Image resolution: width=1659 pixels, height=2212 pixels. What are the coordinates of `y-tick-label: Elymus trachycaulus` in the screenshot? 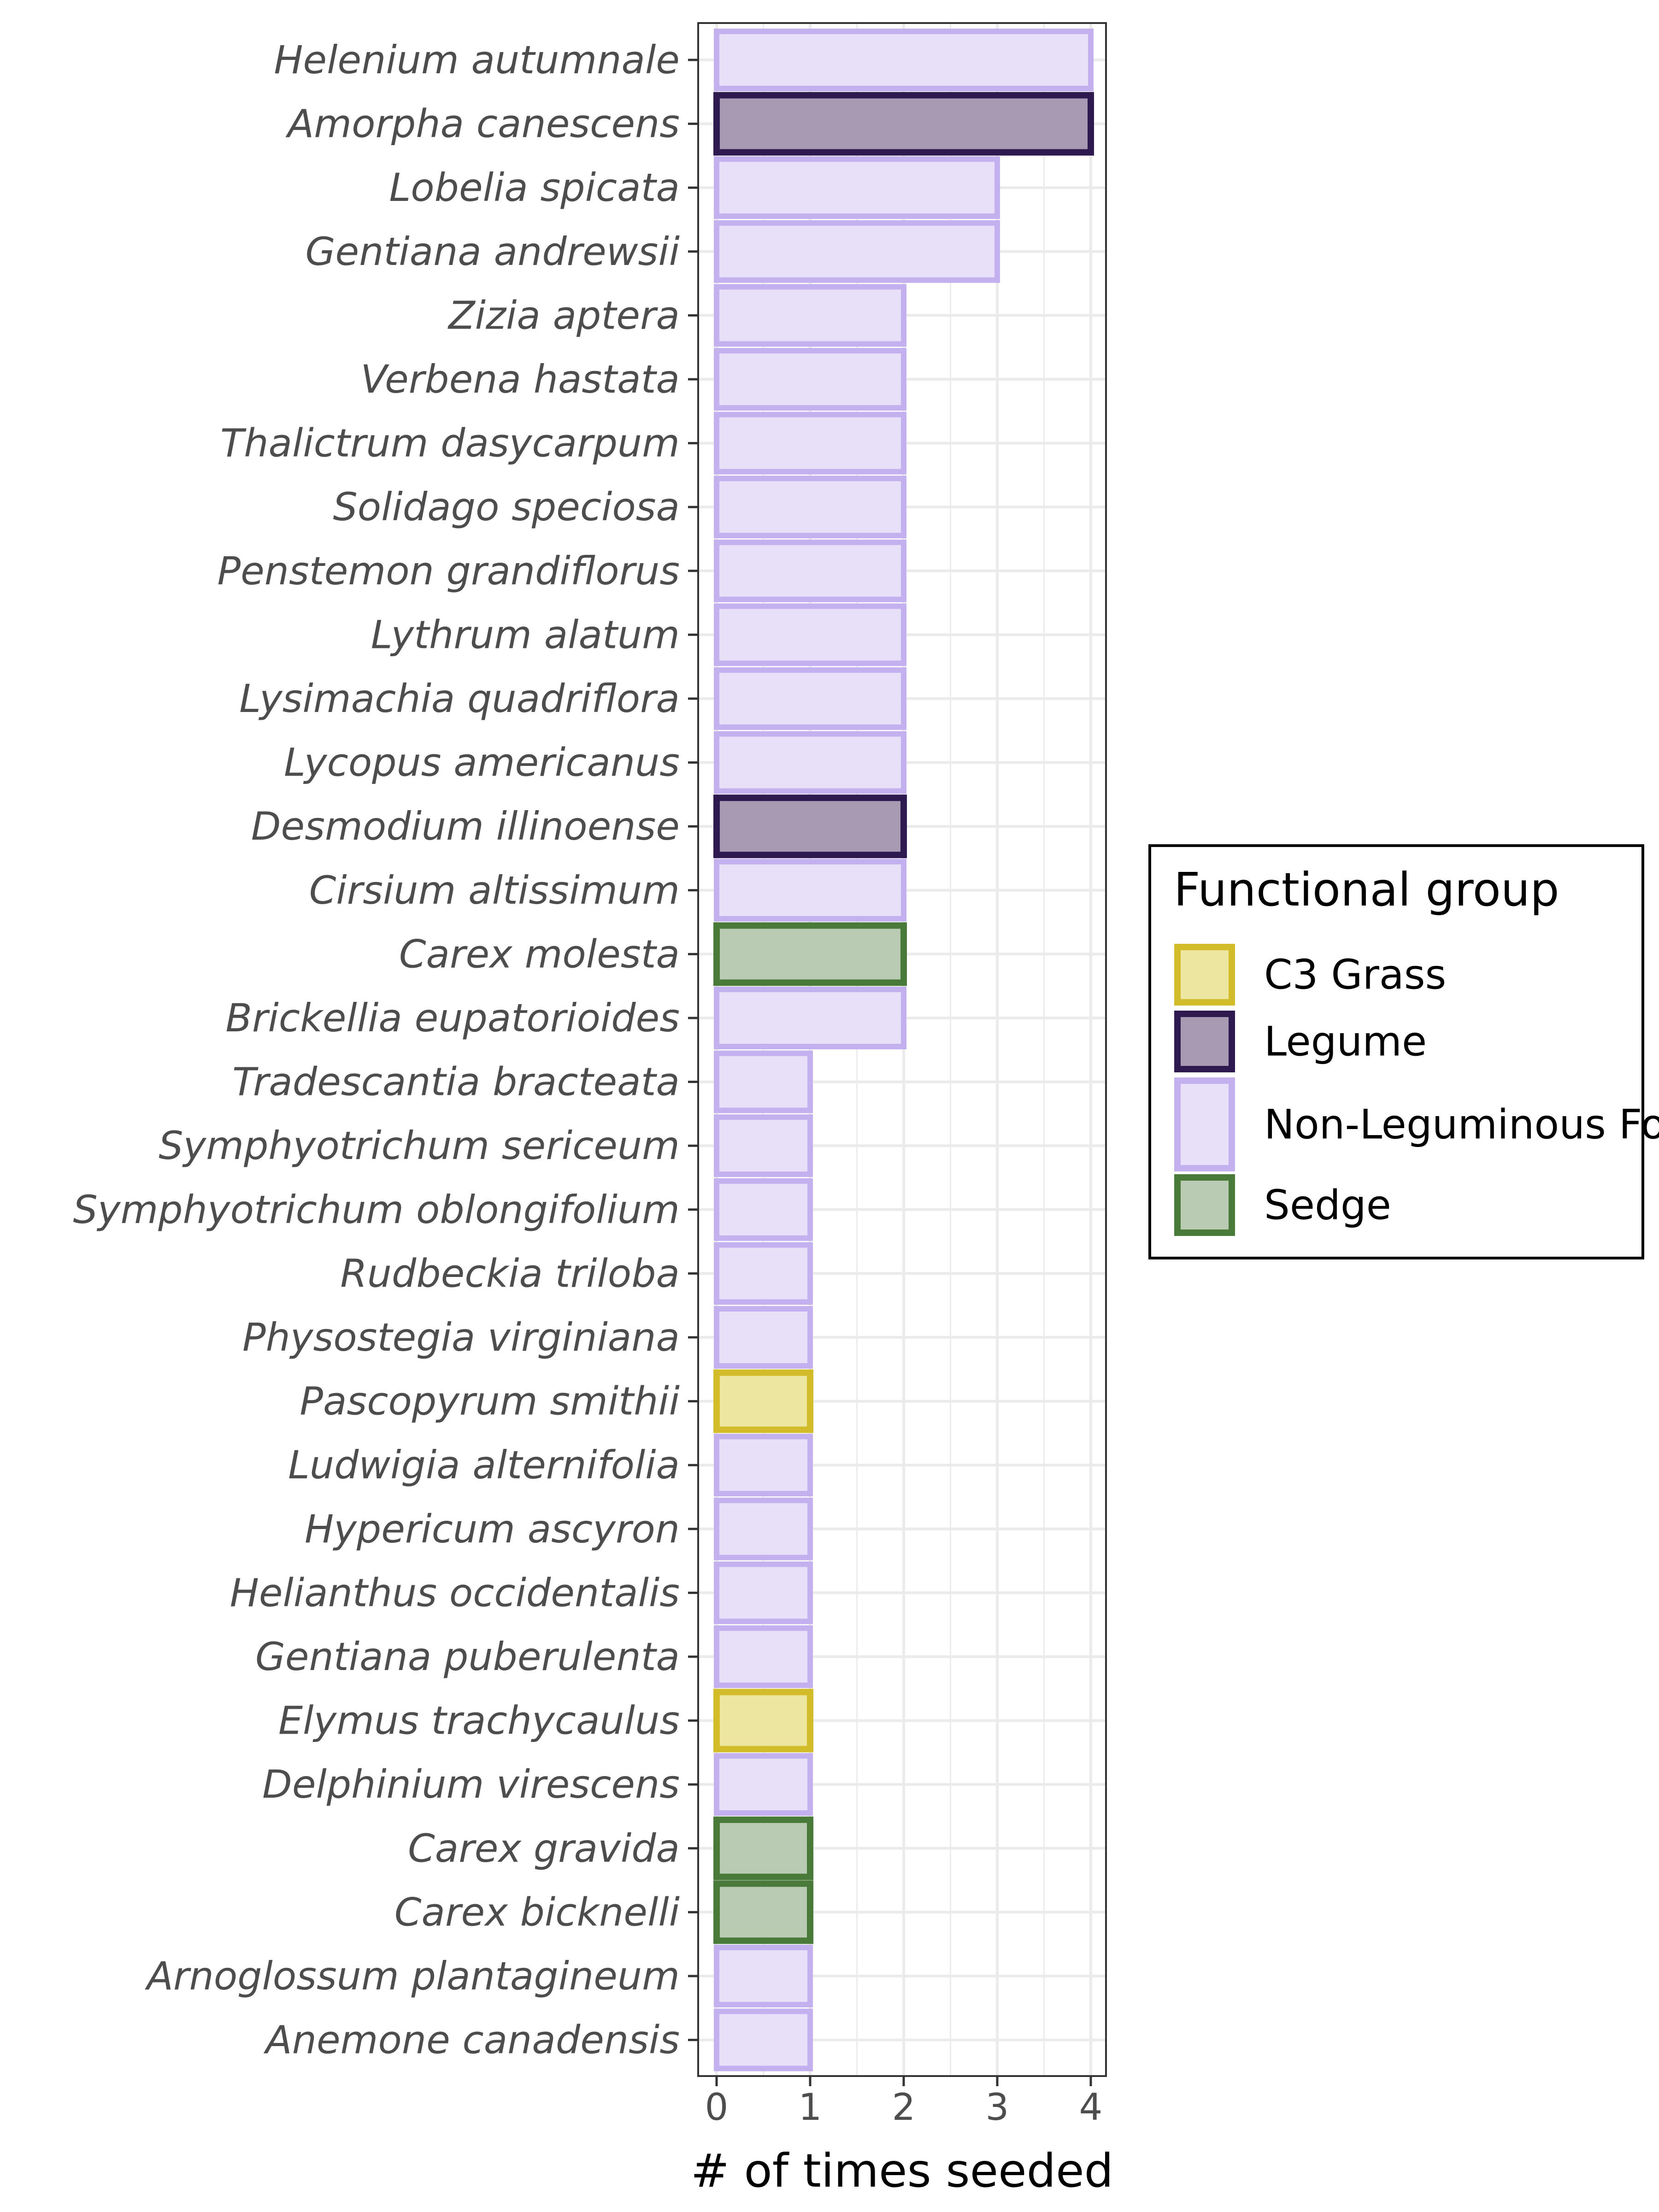 It's located at (479, 1720).